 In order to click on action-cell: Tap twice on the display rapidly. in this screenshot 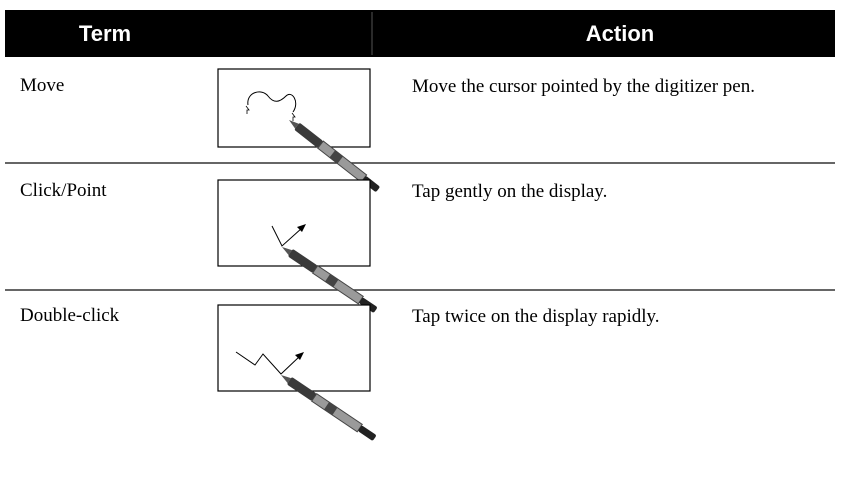, I will do `click(536, 316)`.